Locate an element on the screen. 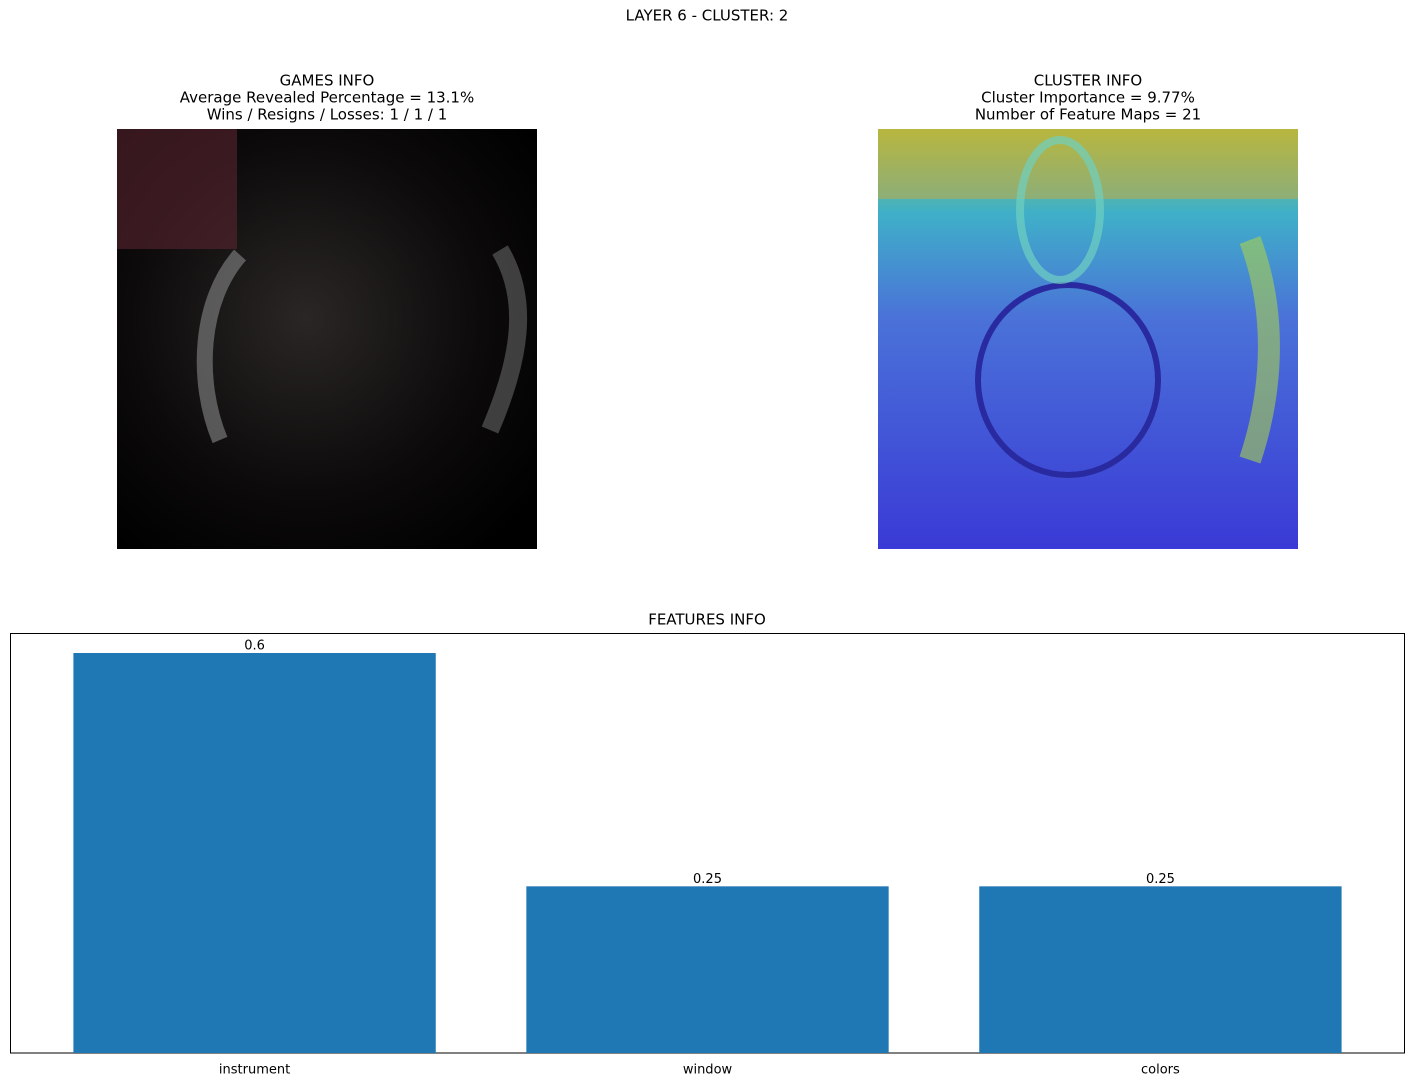 This screenshot has height=1087, width=1415. panel-subtitle: Cluster Importance = 9.77% is located at coordinates (1088, 98).